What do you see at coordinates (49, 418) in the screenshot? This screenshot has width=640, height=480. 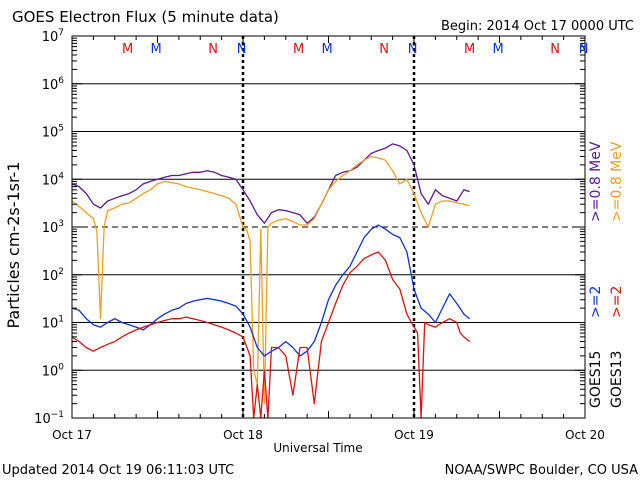 I see `y-tick-label: 10⁻¹` at bounding box center [49, 418].